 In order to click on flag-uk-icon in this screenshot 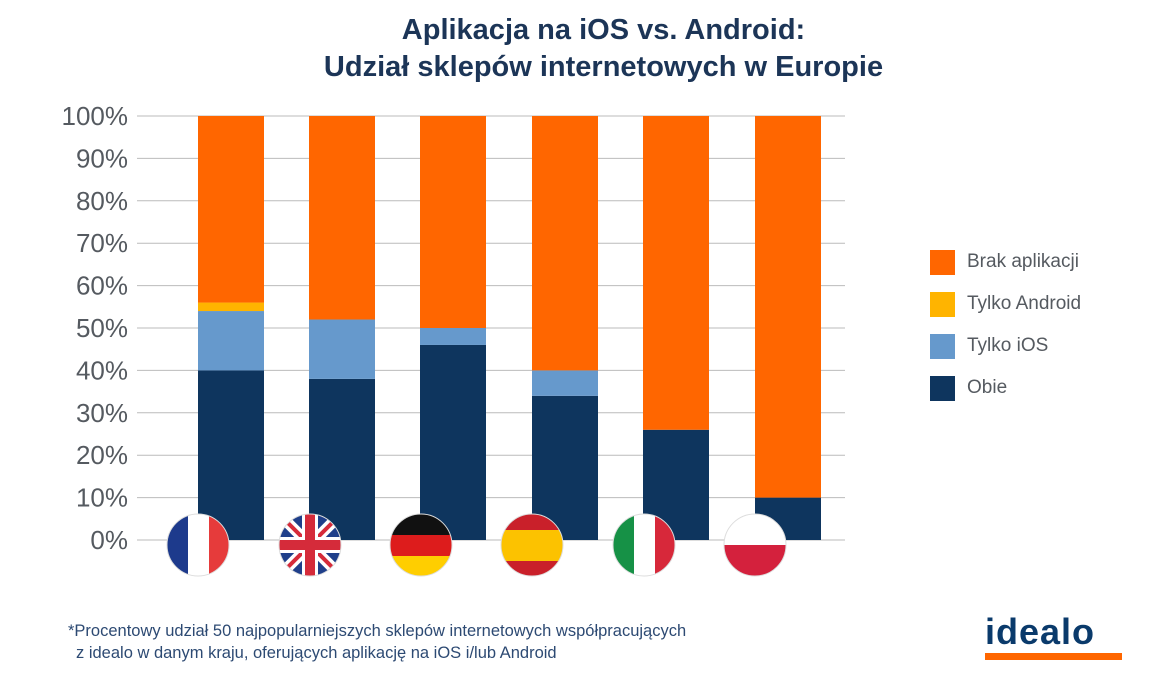, I will do `click(310, 545)`.